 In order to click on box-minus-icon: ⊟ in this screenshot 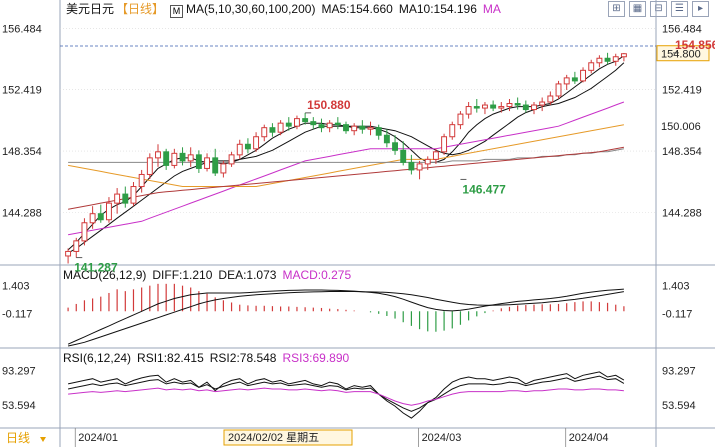, I will do `click(658, 9)`.